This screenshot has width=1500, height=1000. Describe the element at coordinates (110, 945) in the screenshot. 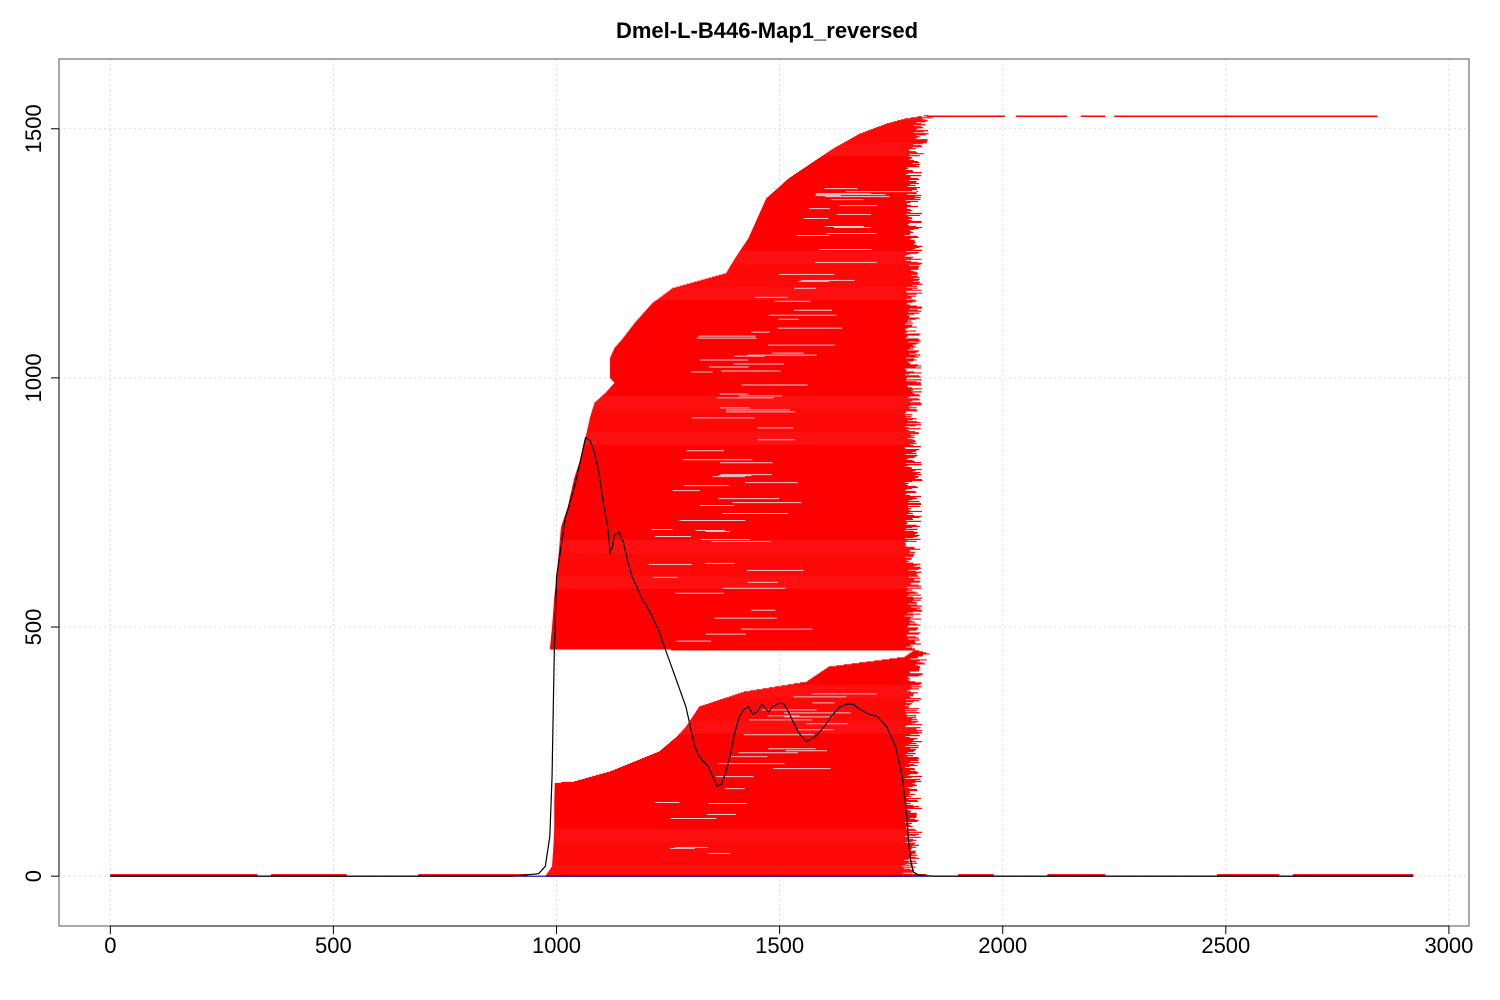

I see `x-tick-label: 0` at that location.